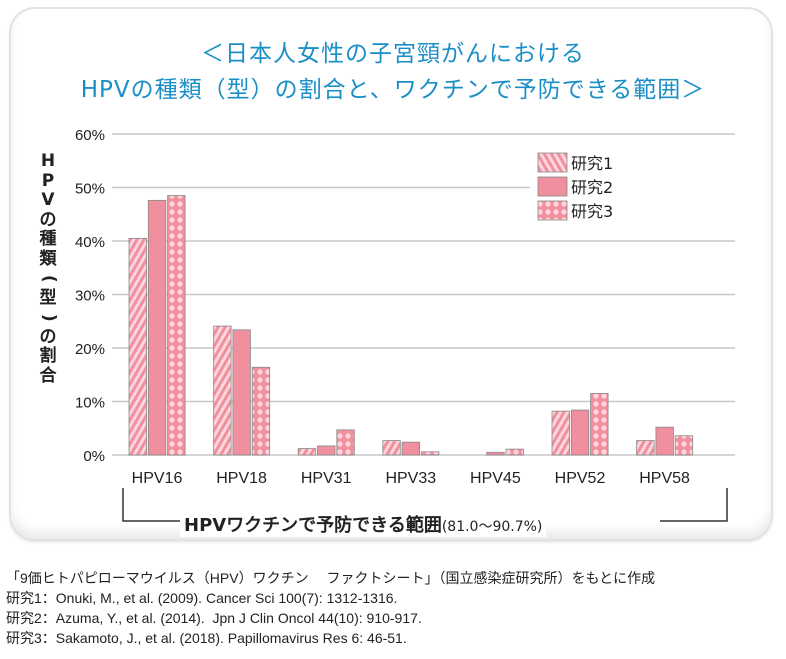 The width and height of the screenshot is (786, 659). What do you see at coordinates (90, 189) in the screenshot?
I see `y-tick-label: 50%` at bounding box center [90, 189].